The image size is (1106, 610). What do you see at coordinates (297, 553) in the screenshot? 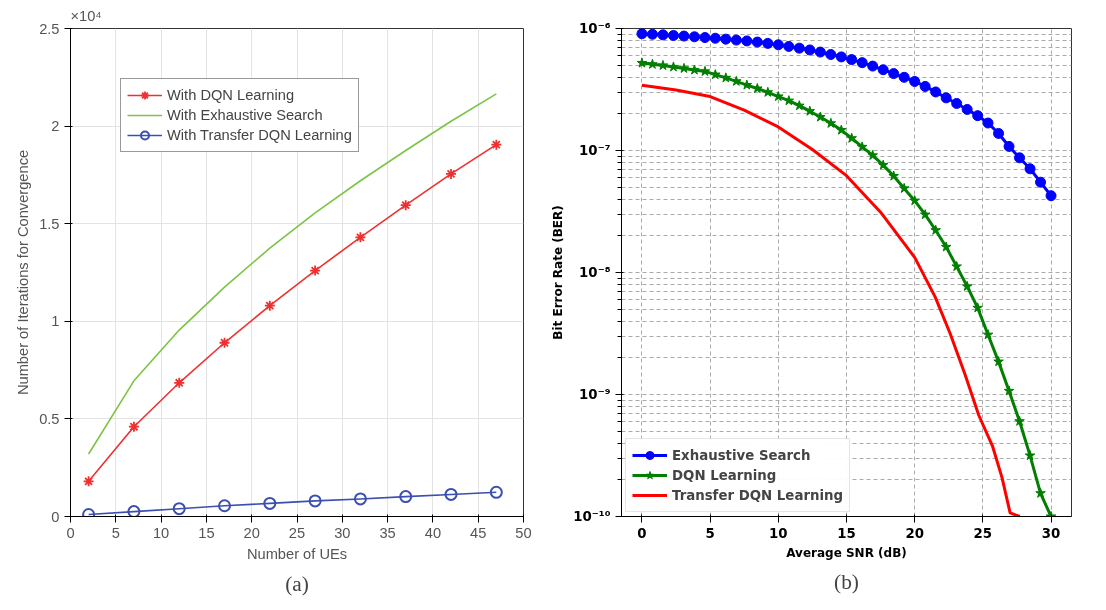
I see `x-axis-title: Number of UEs` at bounding box center [297, 553].